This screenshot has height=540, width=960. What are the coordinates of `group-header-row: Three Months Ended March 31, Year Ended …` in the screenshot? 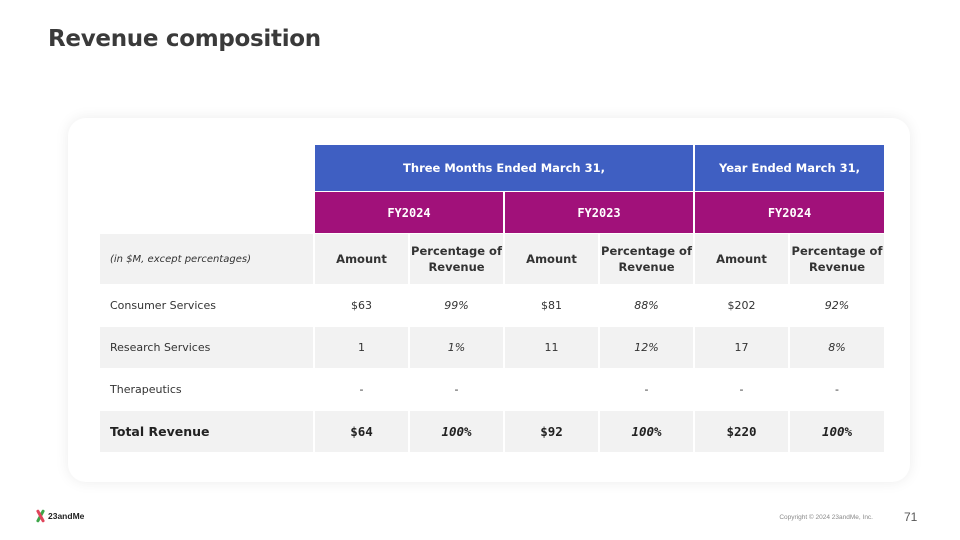 It's located at (492, 168).